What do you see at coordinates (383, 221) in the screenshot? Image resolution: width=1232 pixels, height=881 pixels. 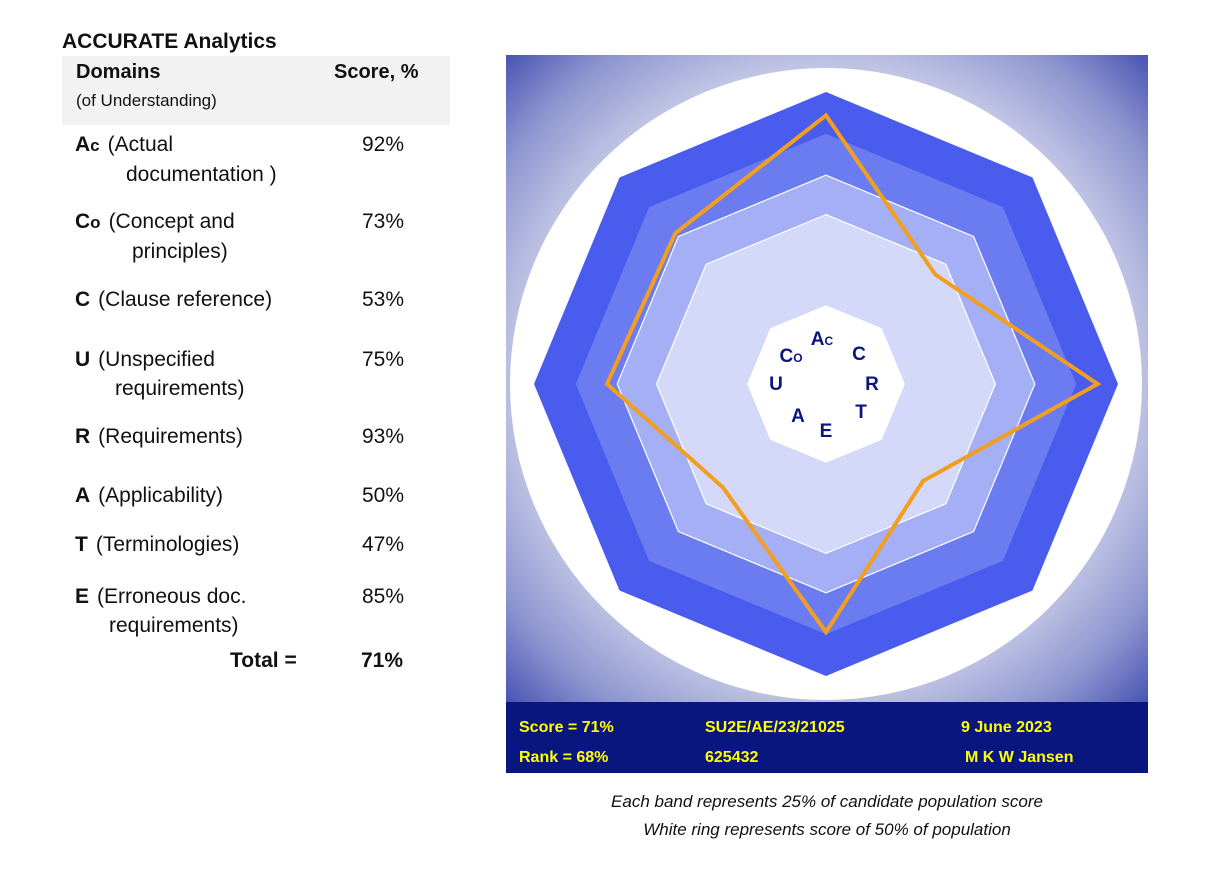 I see `domain-score: 73%` at bounding box center [383, 221].